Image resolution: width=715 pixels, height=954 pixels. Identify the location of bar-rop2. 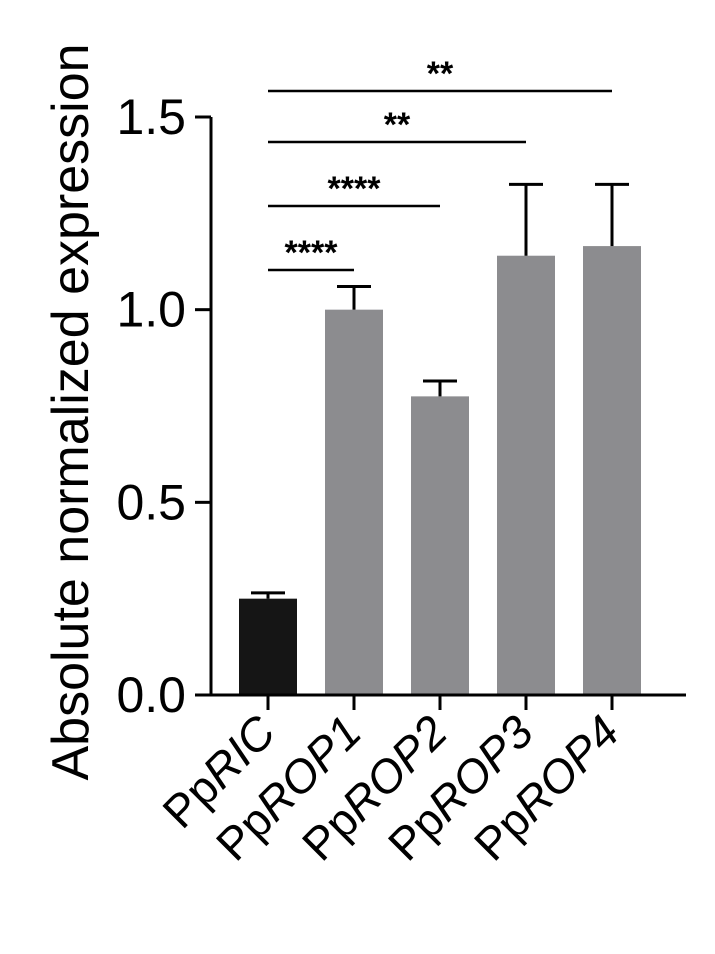
(440, 545).